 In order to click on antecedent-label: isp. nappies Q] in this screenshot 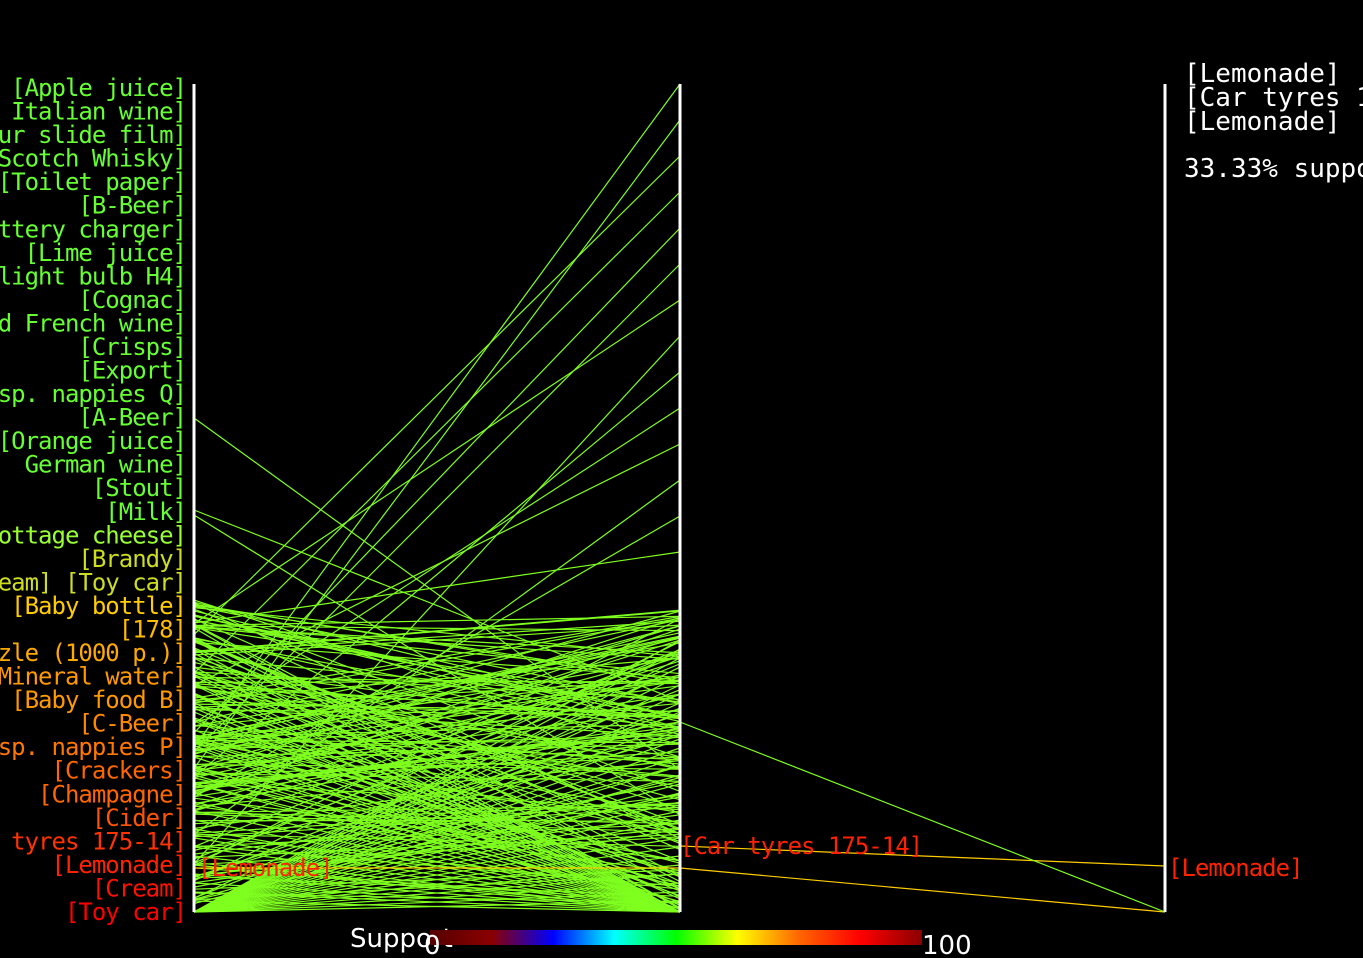, I will do `click(93, 394)`.